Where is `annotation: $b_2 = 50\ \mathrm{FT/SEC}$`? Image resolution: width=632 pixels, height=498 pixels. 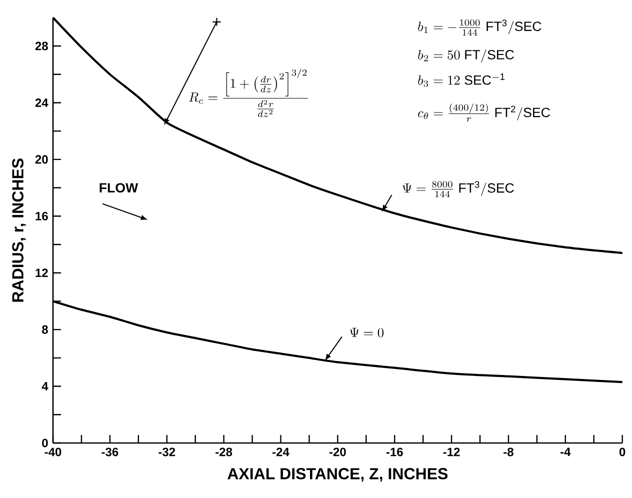
annotation: $b_2 = 50\ \mathrm{FT/SEC}$ is located at coordinates (466, 56).